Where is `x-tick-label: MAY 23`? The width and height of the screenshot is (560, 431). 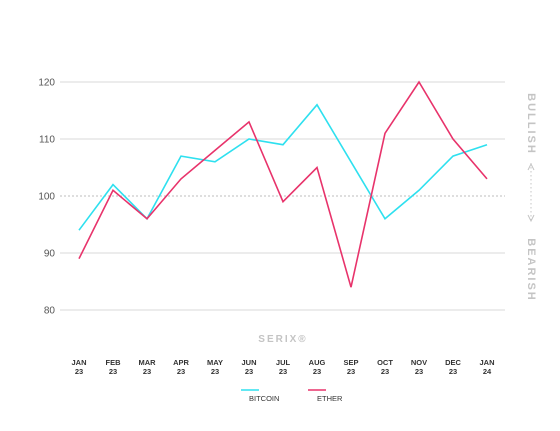
x-tick-label: MAY 23 is located at coordinates (215, 367).